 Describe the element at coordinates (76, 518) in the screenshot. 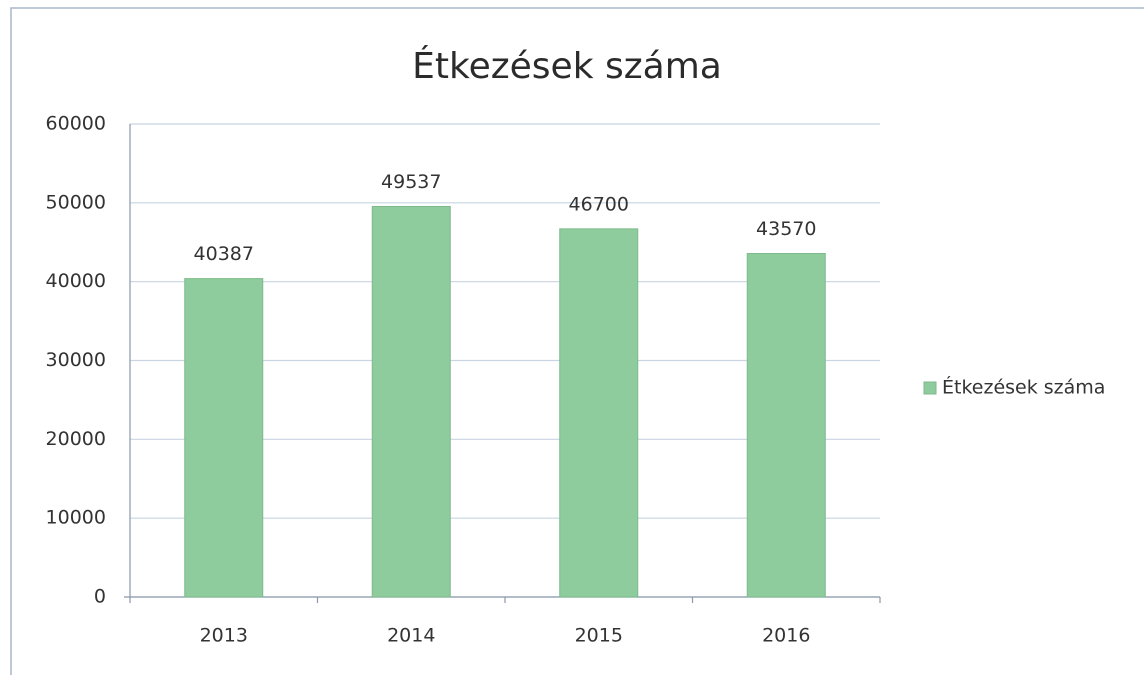

I see `y-tick-label: 10000` at that location.